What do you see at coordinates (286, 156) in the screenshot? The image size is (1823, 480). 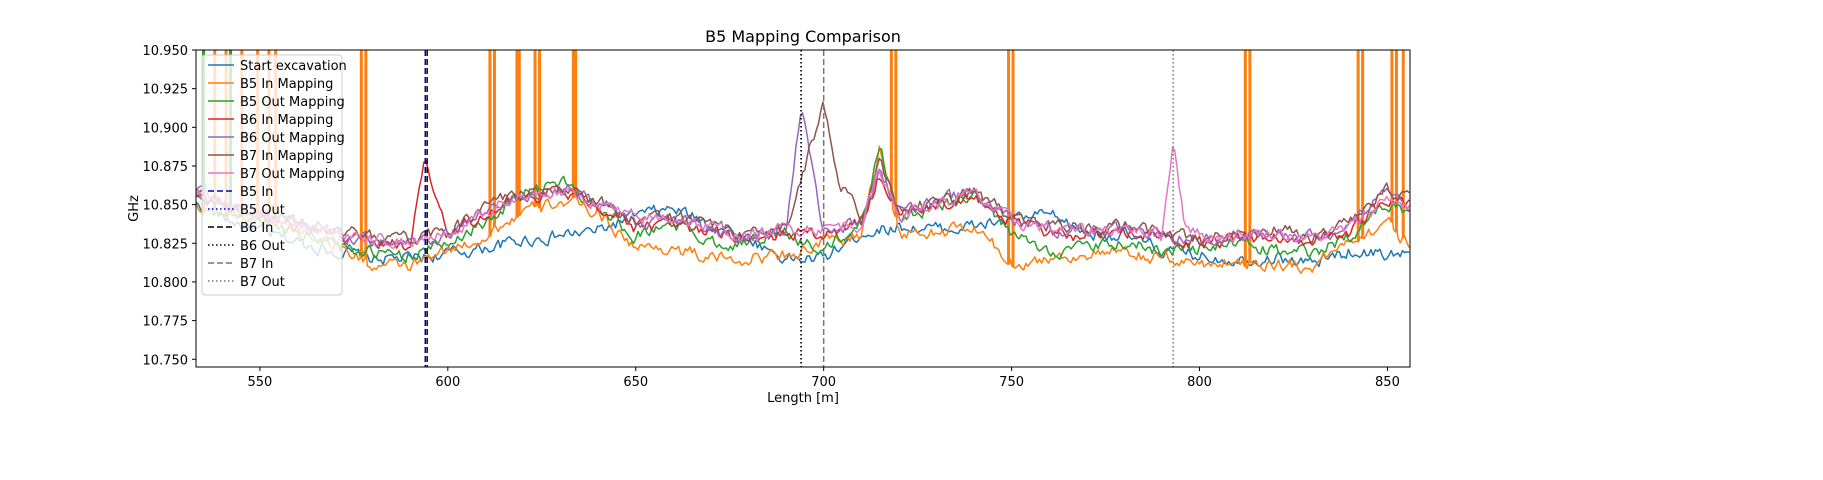 I see `legend-label: B7 In Mapping` at bounding box center [286, 156].